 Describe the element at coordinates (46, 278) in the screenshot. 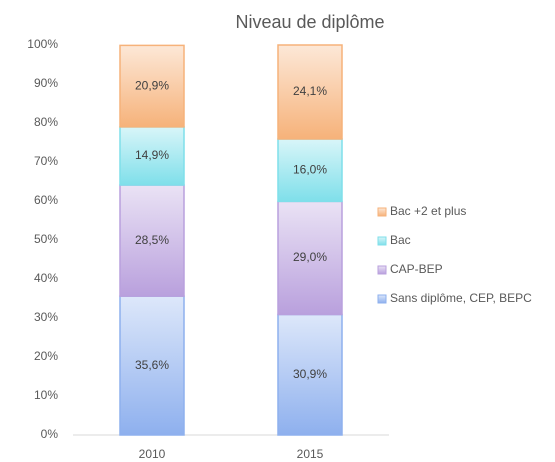

I see `y-tick-label: 40%` at that location.